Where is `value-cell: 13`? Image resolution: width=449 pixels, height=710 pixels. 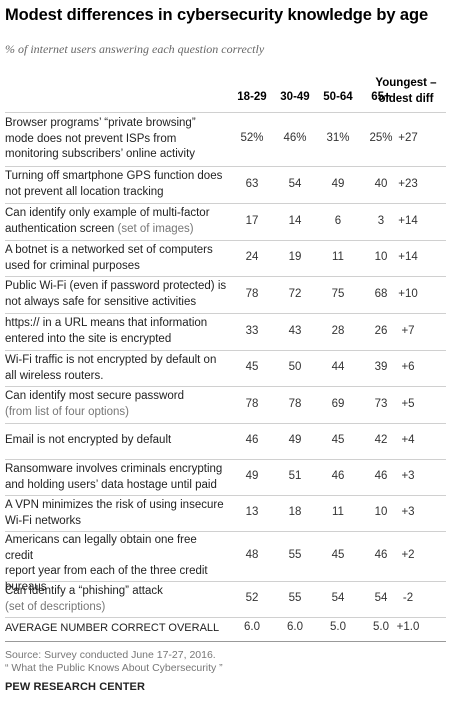 value-cell: 13 is located at coordinates (252, 512).